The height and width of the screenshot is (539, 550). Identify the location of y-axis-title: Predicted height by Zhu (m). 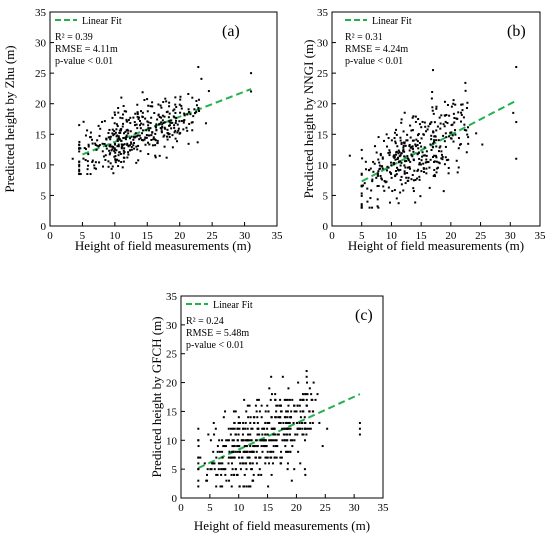
(9, 118).